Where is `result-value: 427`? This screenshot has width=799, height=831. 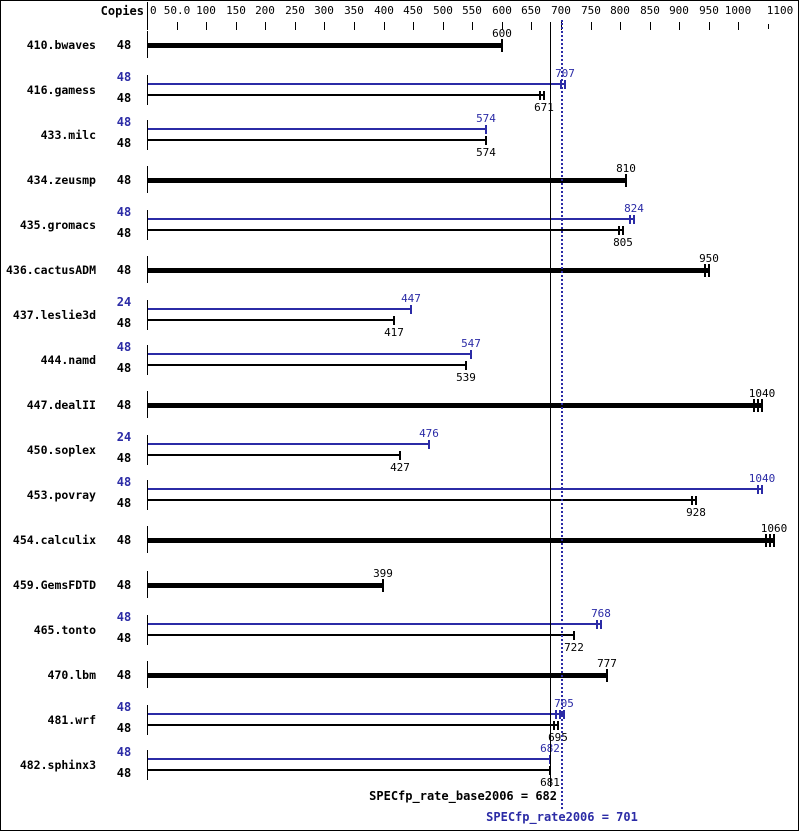
result-value: 427 is located at coordinates (400, 467).